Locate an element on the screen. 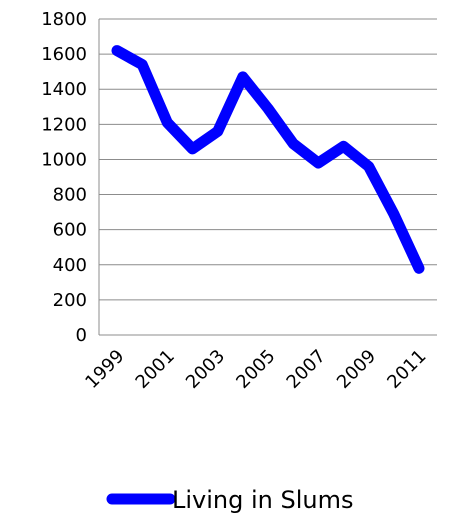  legend-label: Living in Slums is located at coordinates (263, 500).